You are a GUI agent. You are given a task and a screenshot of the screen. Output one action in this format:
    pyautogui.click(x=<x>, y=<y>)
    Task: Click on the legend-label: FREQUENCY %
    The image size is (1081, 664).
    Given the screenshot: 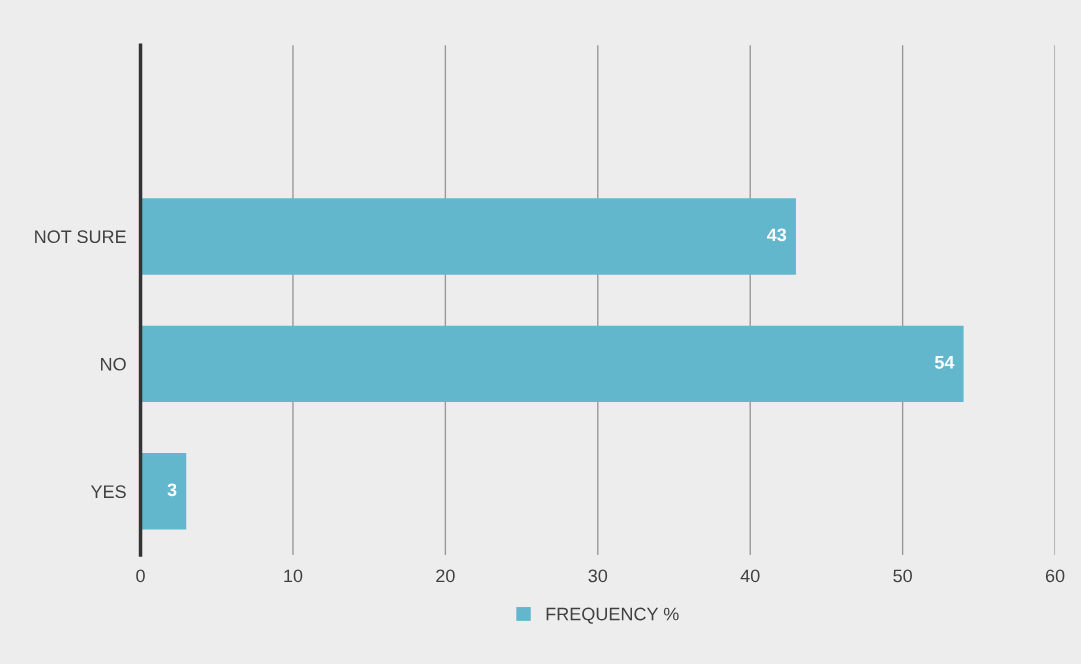 What is the action you would take?
    pyautogui.click(x=612, y=615)
    